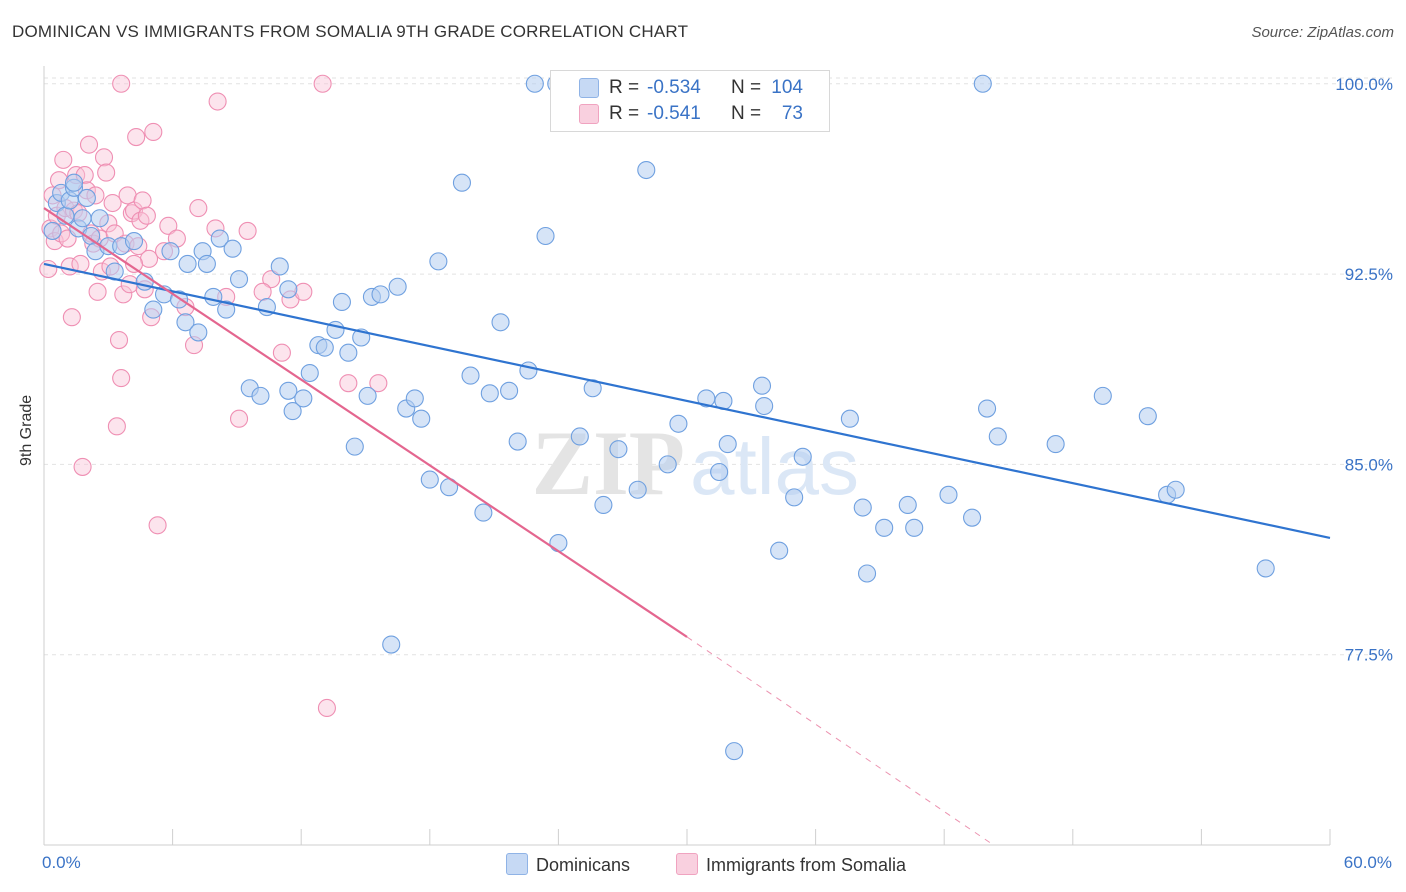 The width and height of the screenshot is (1406, 892). Describe the element at coordinates (1322, 32) in the screenshot. I see `source-label: Source: ZipAtlas.com` at that location.